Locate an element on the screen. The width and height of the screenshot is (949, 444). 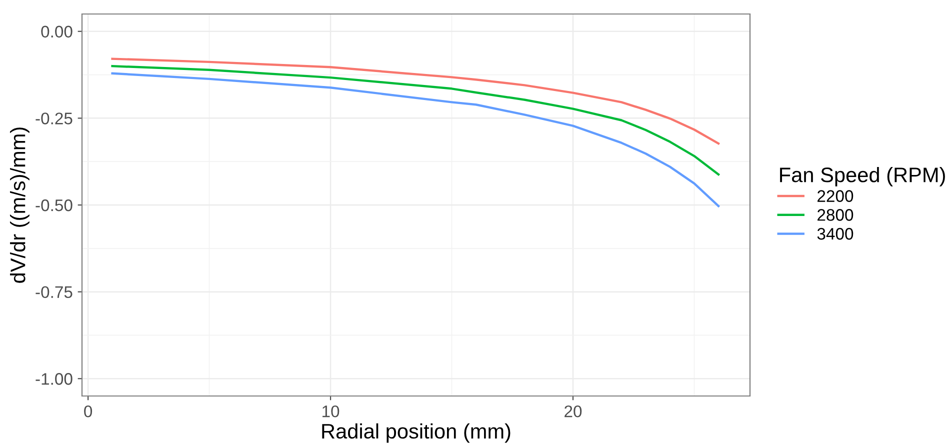
y-tick-label: 0.00 is located at coordinates (56, 32).